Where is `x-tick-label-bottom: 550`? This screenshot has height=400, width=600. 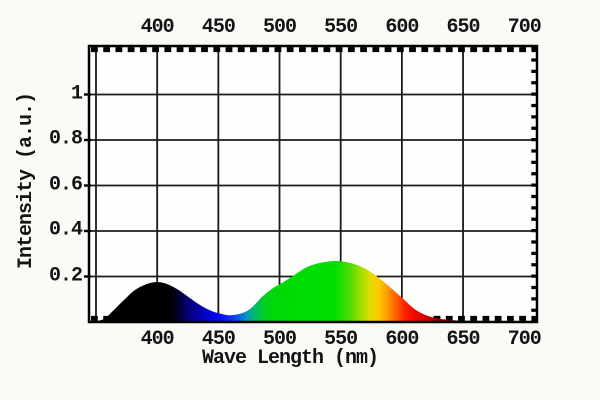
x-tick-label-bottom: 550 is located at coordinates (341, 339).